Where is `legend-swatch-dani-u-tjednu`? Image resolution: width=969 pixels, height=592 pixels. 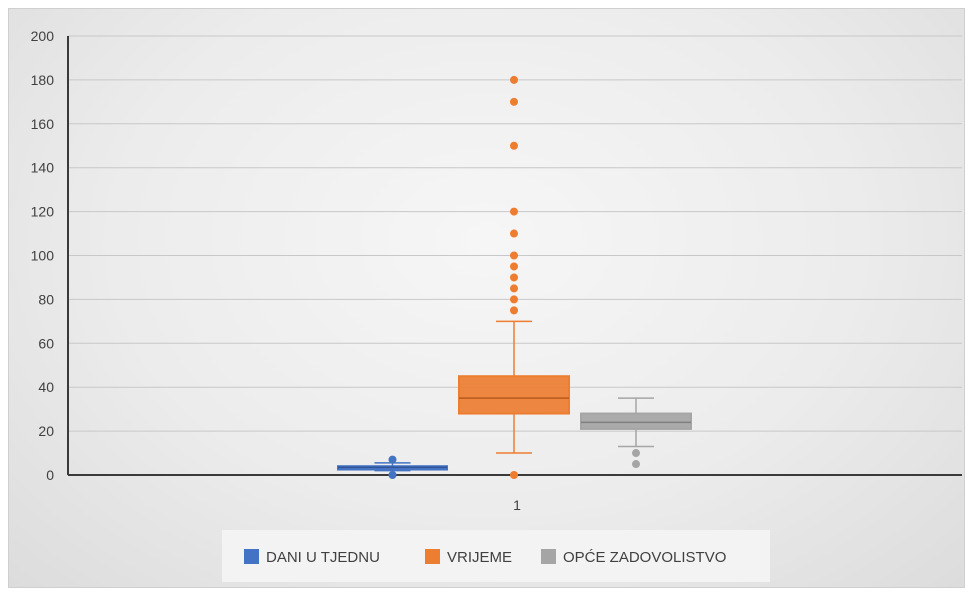 legend-swatch-dani-u-tjednu is located at coordinates (251, 556).